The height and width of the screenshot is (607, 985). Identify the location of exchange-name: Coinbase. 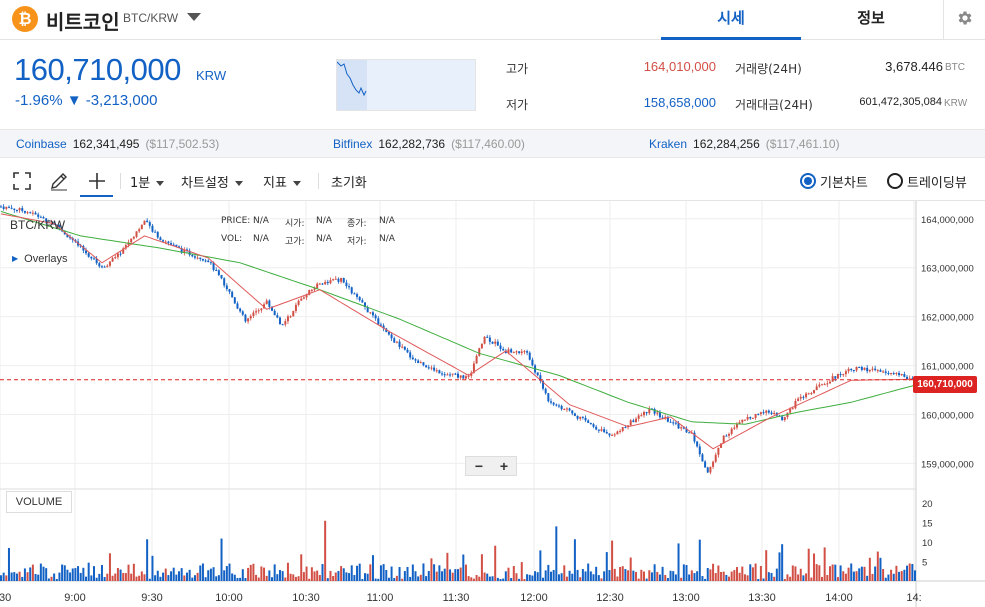
(41, 144).